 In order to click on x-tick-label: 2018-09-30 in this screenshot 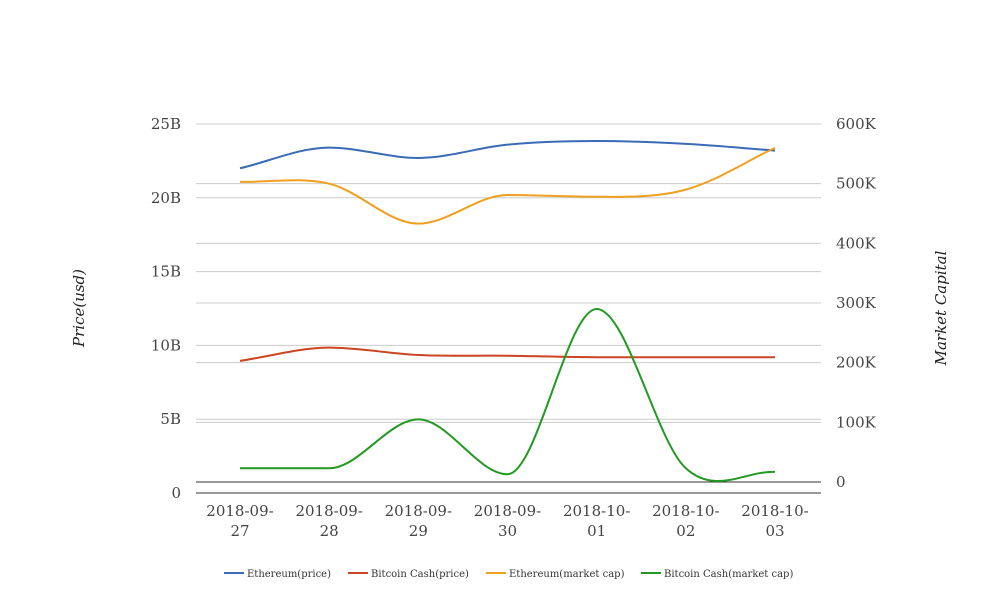, I will do `click(507, 521)`.